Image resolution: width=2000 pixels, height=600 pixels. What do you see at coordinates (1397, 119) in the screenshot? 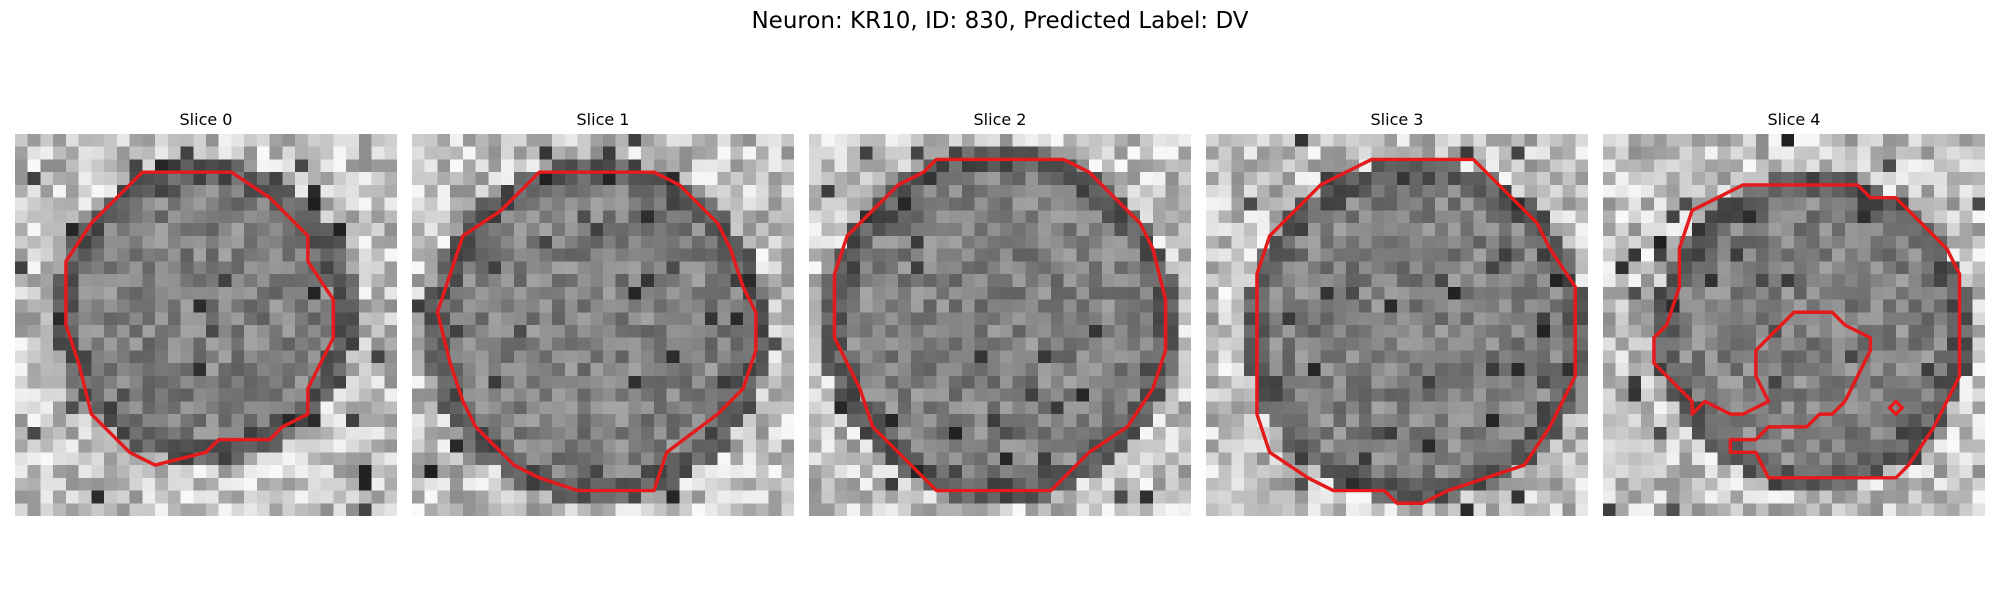
I see `slice-title-3: Slice 3` at bounding box center [1397, 119].